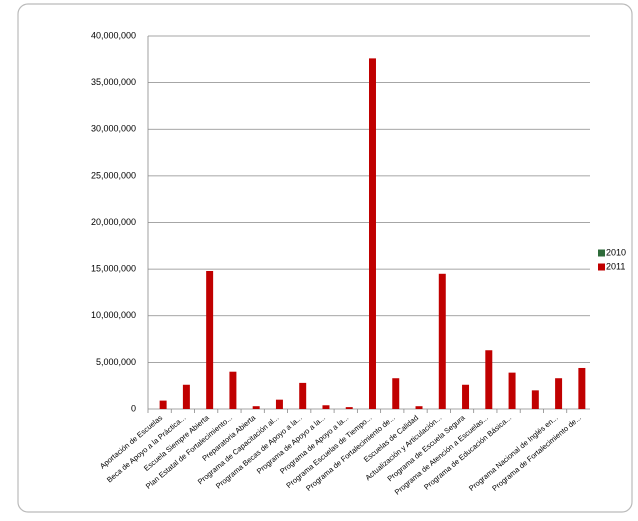  Describe the element at coordinates (113, 222) in the screenshot. I see `y-tick-label: 20,000,000` at that location.